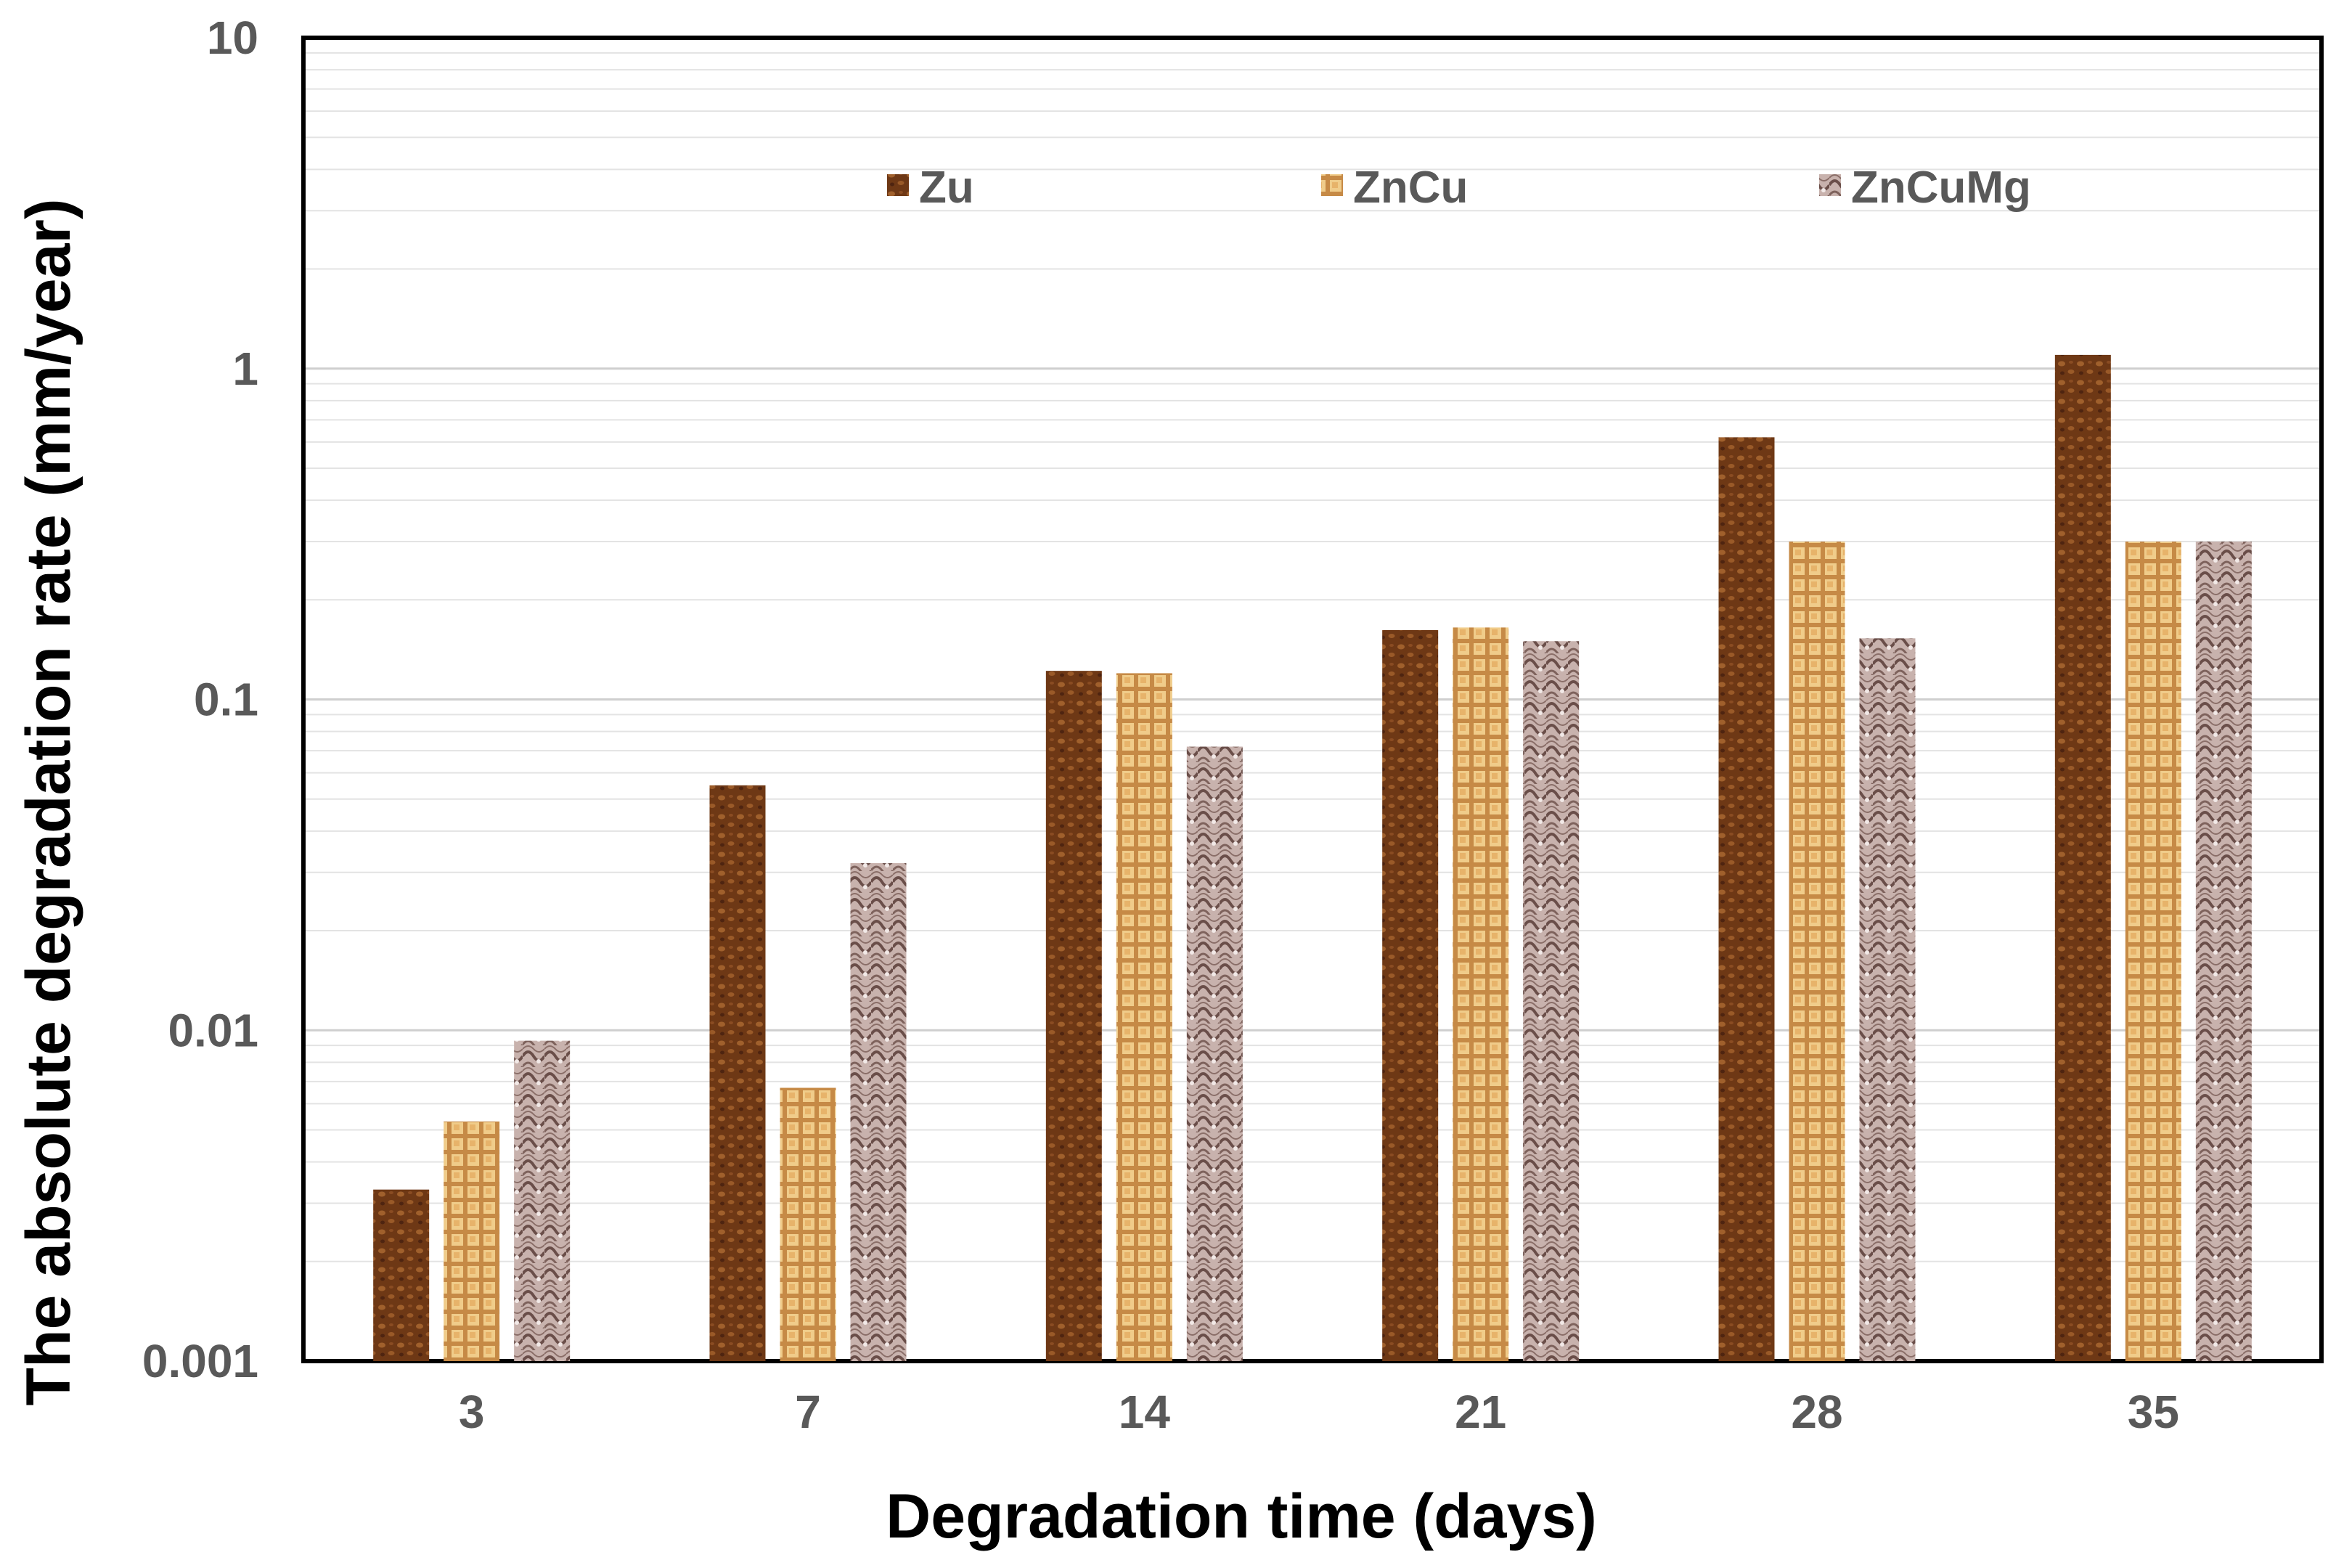 The image size is (2336, 1568). I want to click on legend-swatch-zncumg, so click(1830, 185).